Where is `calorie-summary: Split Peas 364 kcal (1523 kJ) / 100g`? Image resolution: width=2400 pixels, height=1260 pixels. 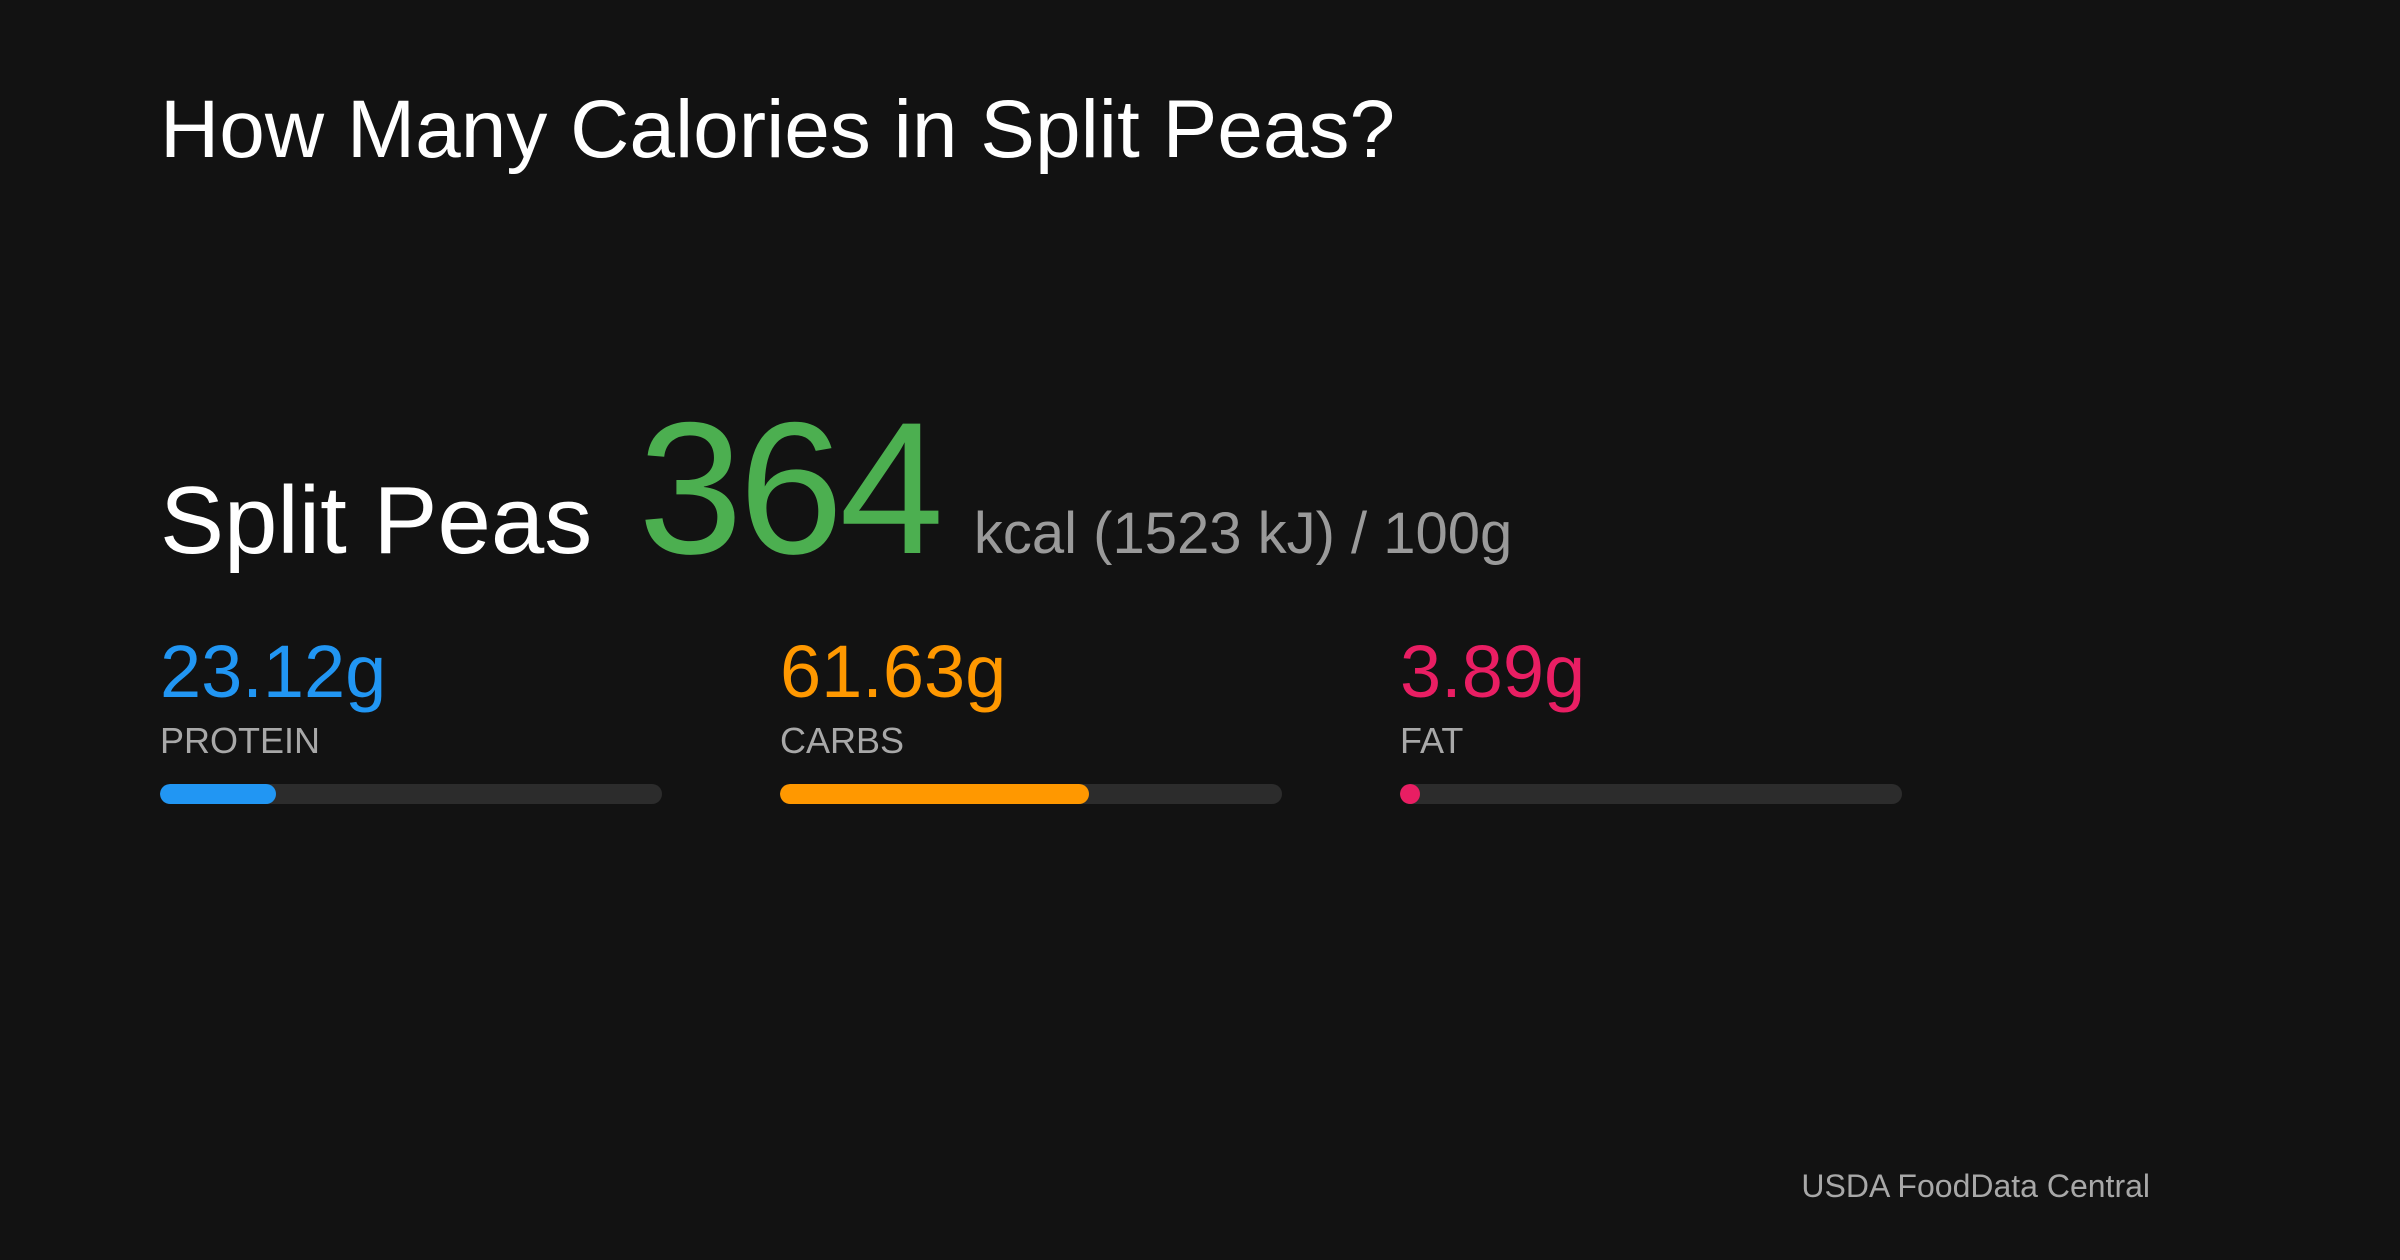
calorie-summary: Split Peas 364 kcal (1523 kJ) / 100g is located at coordinates (836, 486).